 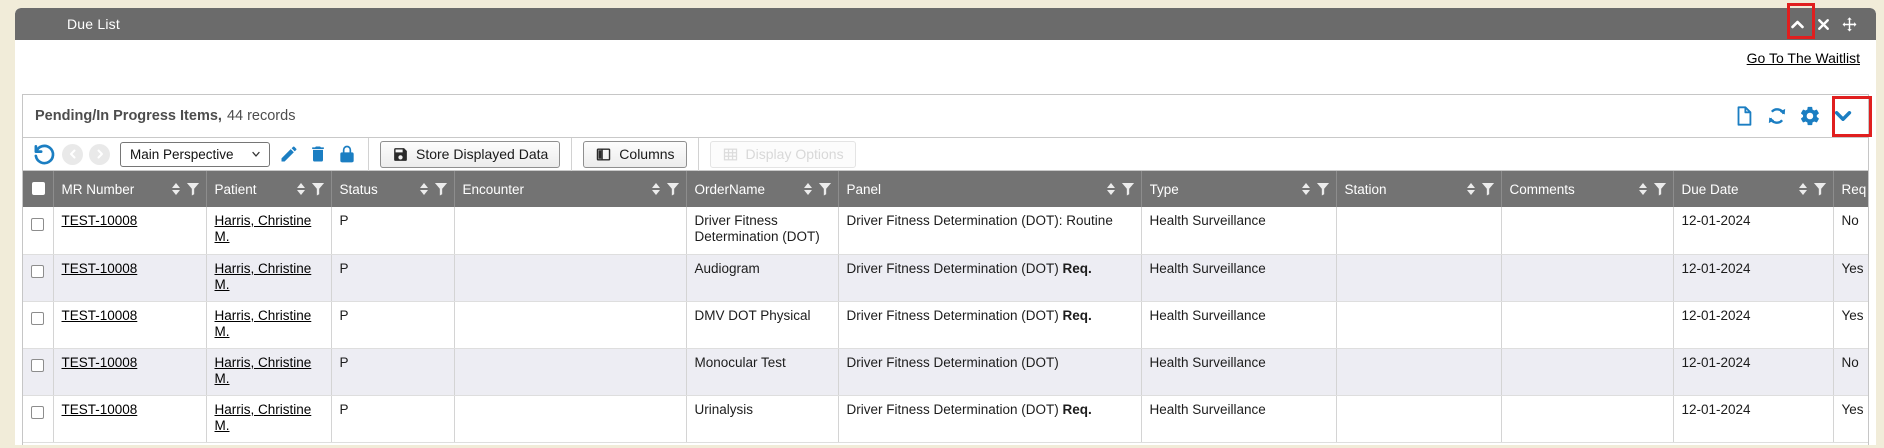 What do you see at coordinates (470, 154) in the screenshot?
I see `store-displayed-data-button: Store Displayed Data` at bounding box center [470, 154].